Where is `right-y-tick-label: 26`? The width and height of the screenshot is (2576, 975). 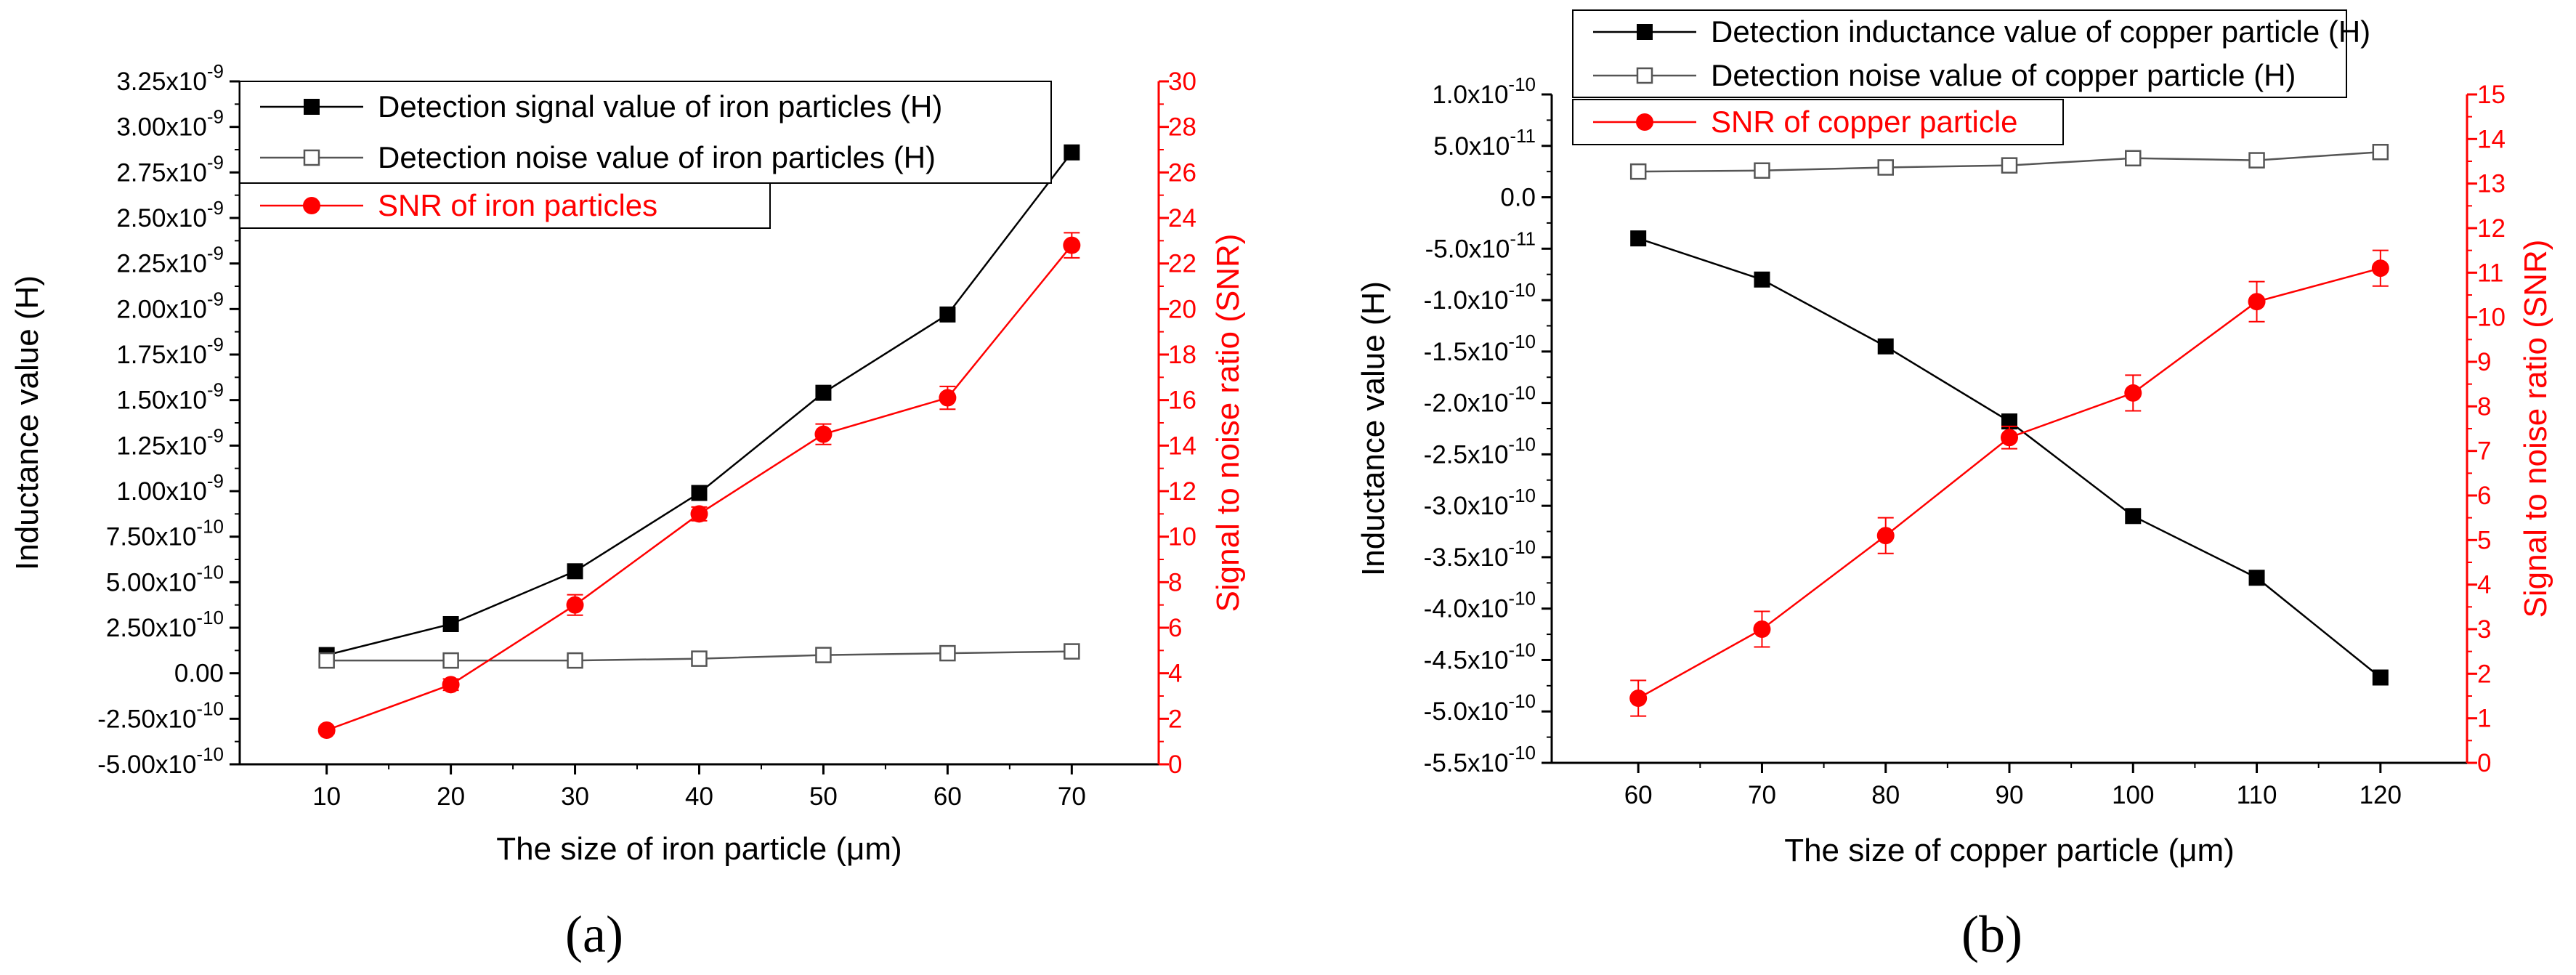
right-y-tick-label: 26 is located at coordinates (1182, 172).